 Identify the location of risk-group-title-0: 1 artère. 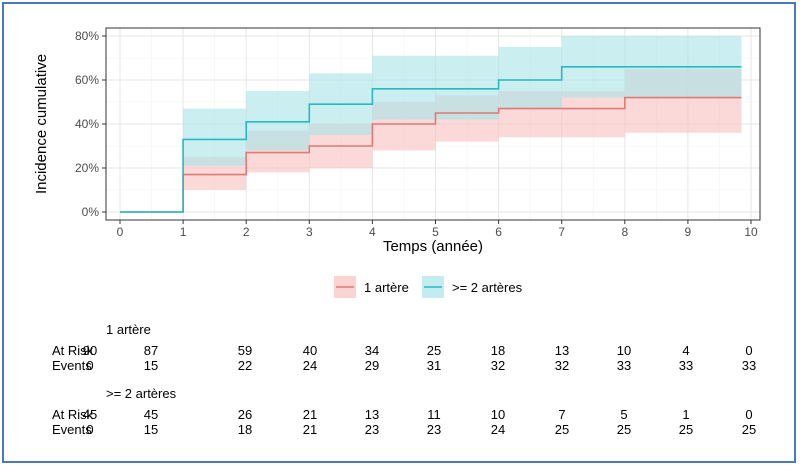
(128, 329).